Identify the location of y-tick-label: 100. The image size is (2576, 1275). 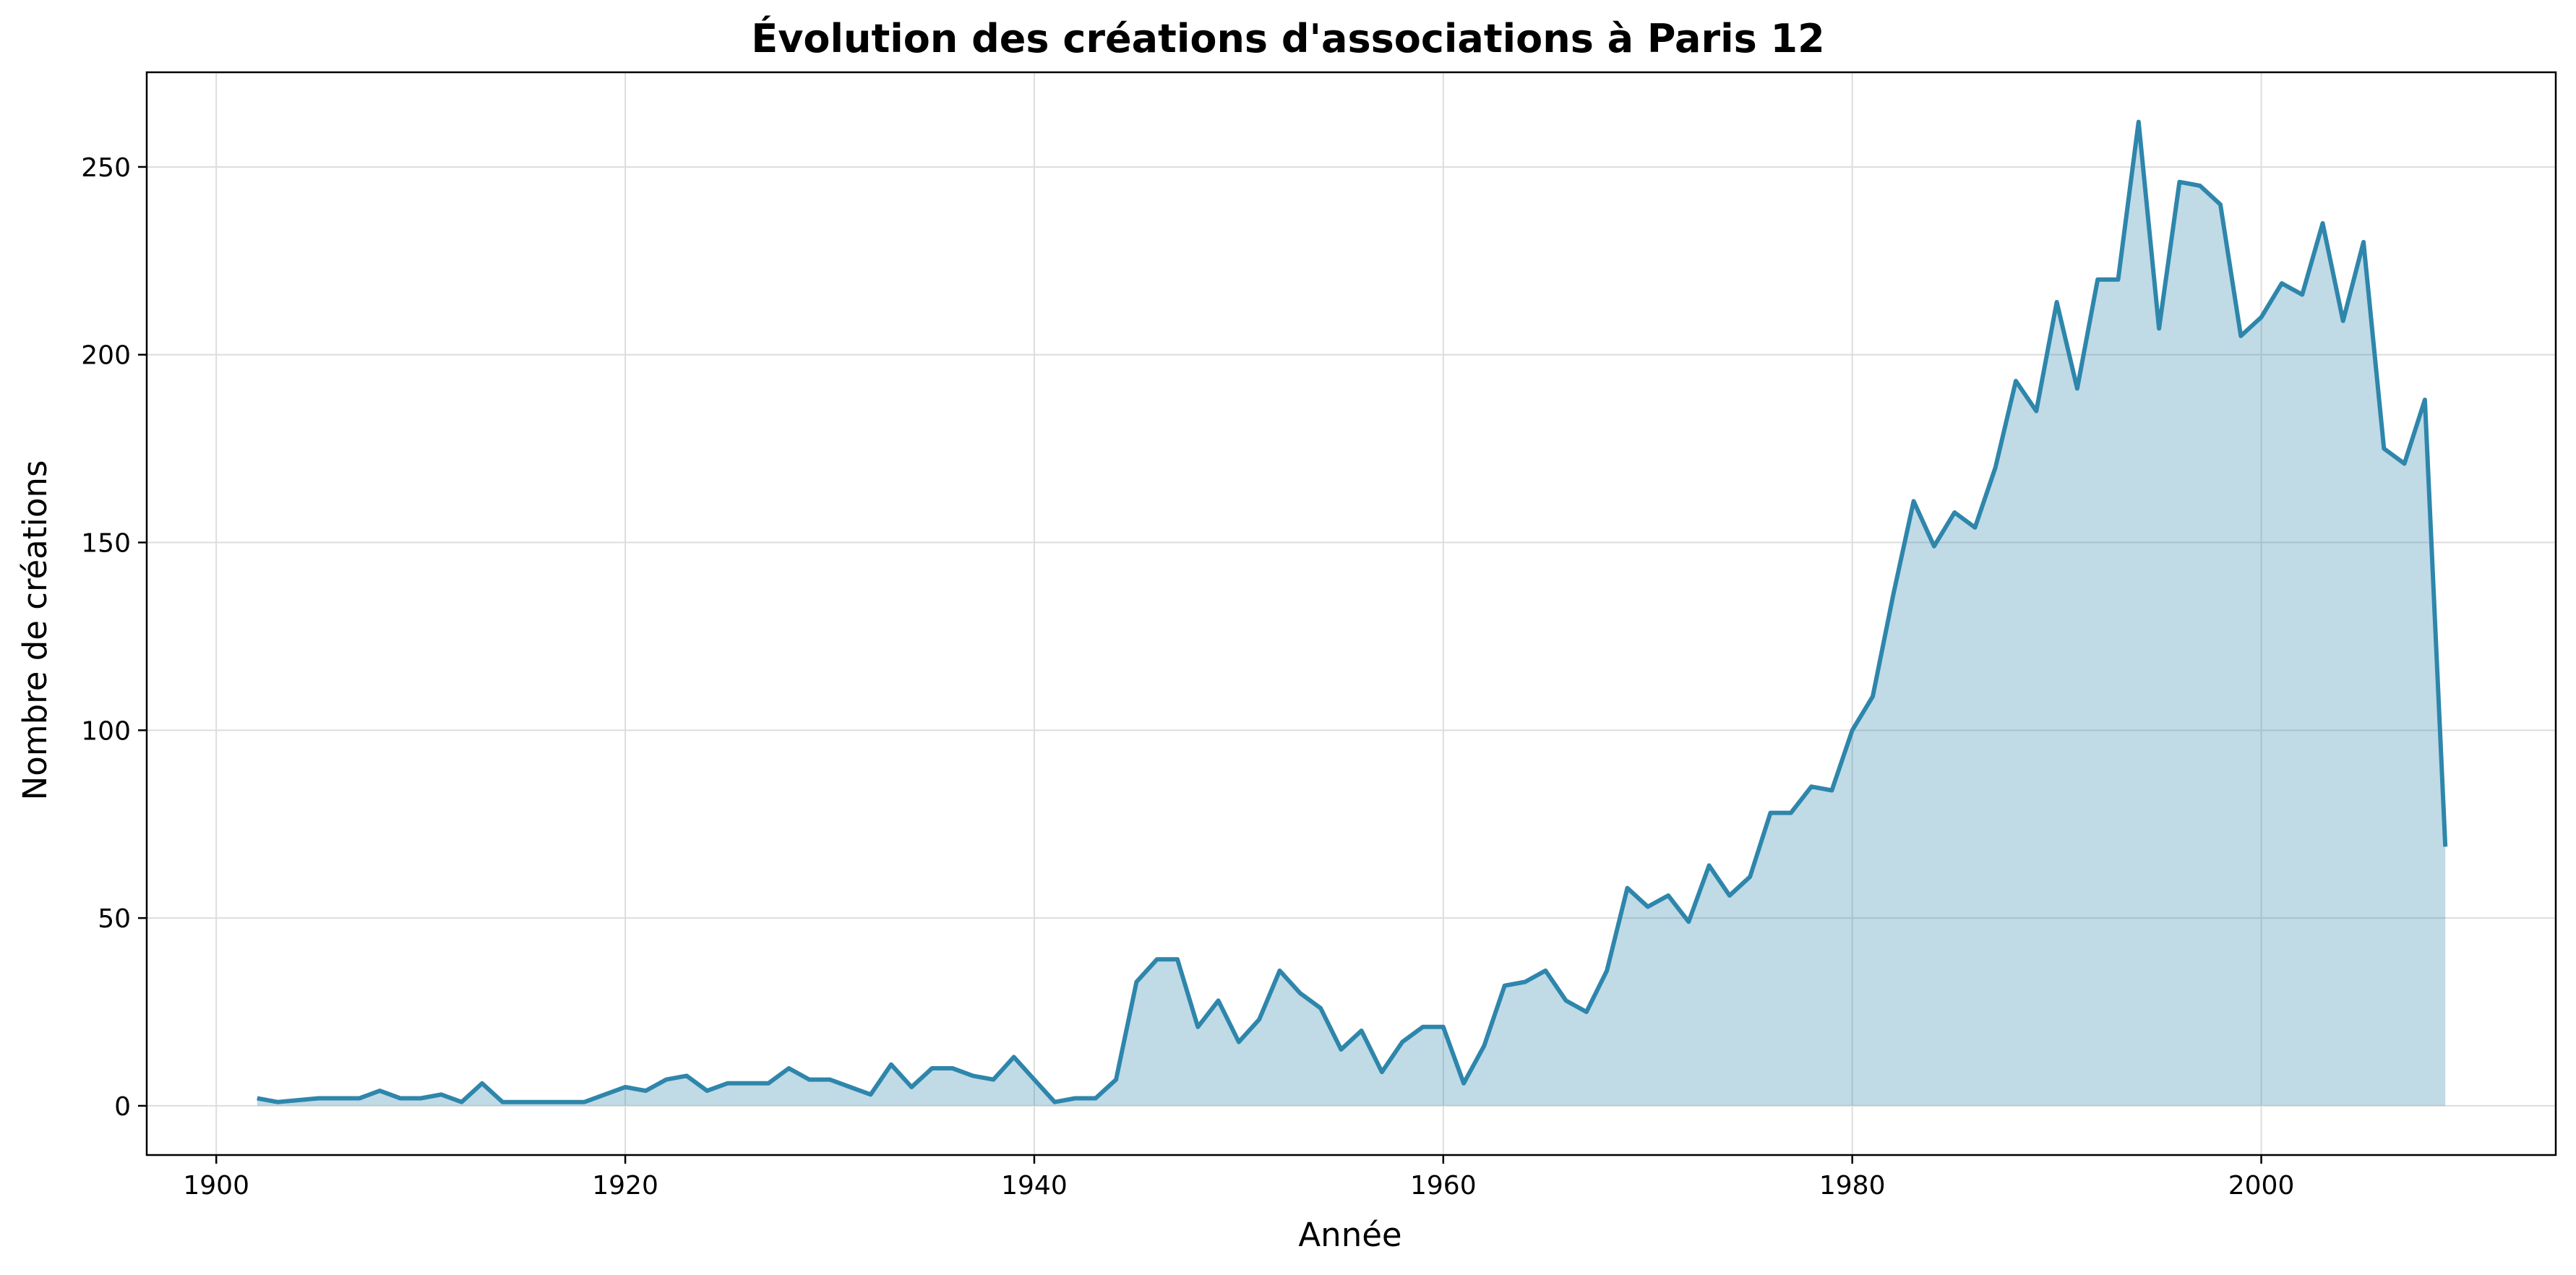
(106, 731).